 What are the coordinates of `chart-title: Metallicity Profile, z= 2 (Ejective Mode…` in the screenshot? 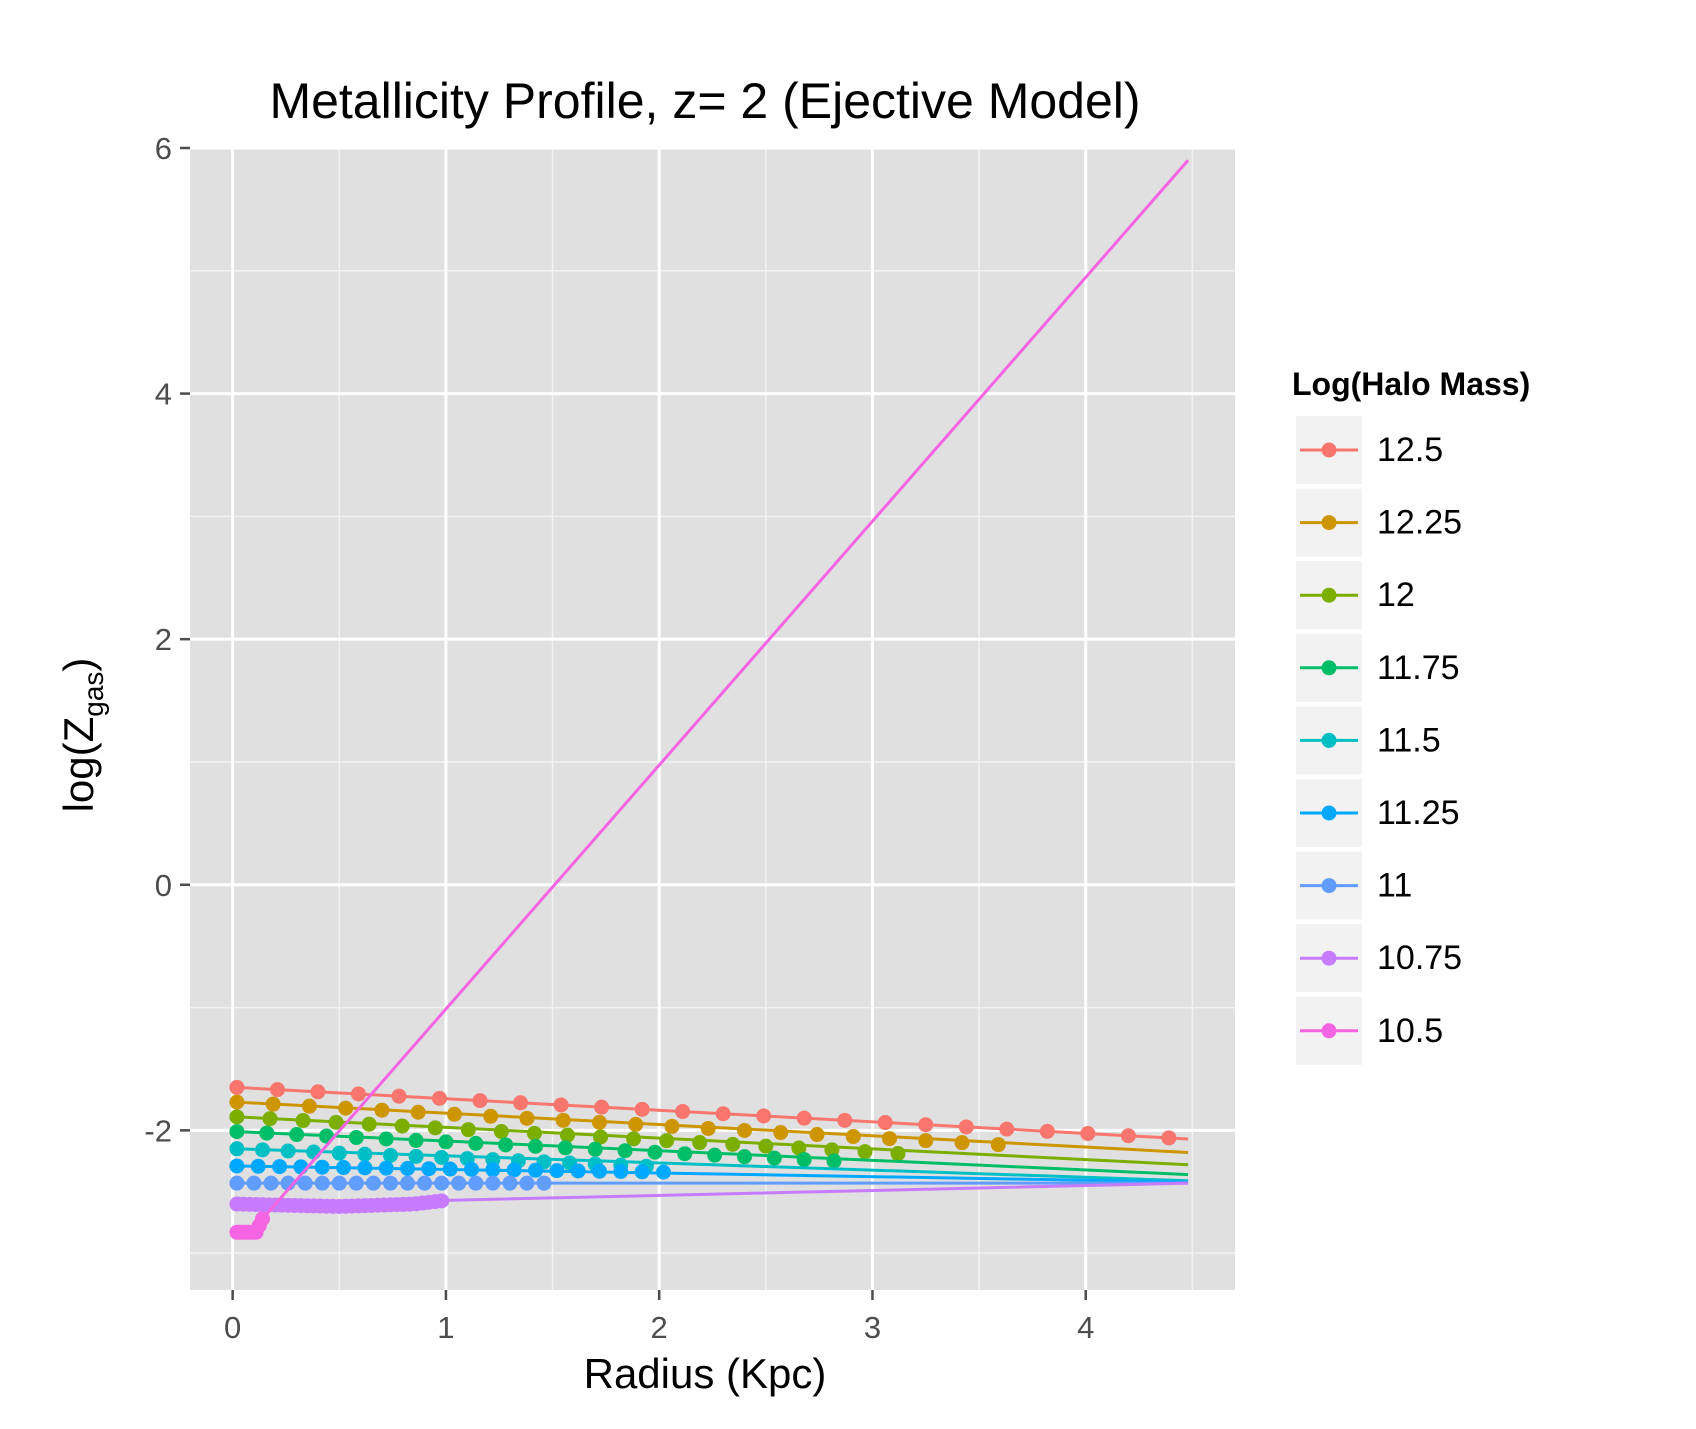 It's located at (704, 101).